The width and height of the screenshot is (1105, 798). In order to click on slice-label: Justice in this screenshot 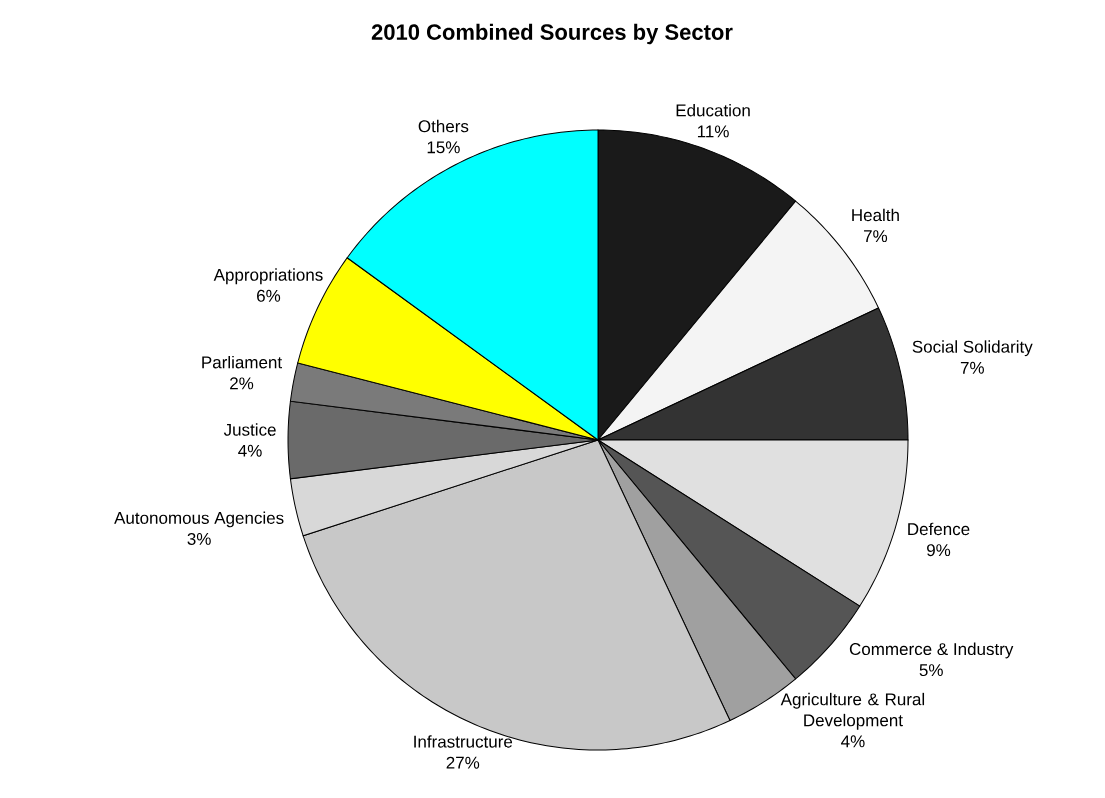, I will do `click(249, 429)`.